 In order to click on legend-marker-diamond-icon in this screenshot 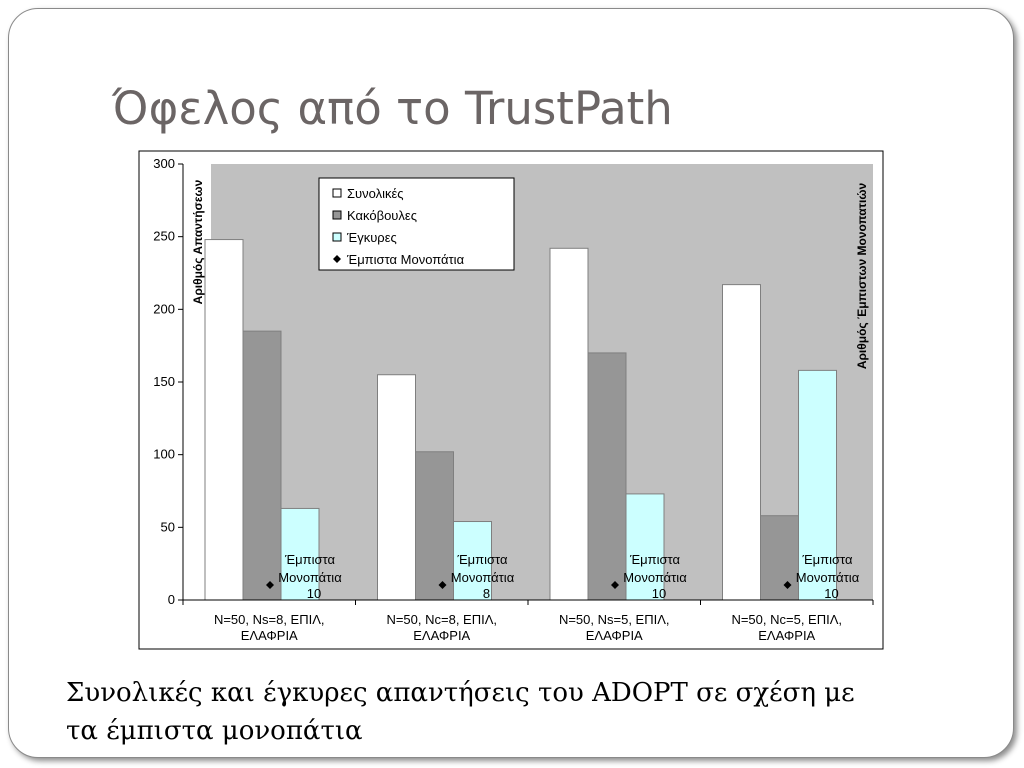, I will do `click(337, 259)`.